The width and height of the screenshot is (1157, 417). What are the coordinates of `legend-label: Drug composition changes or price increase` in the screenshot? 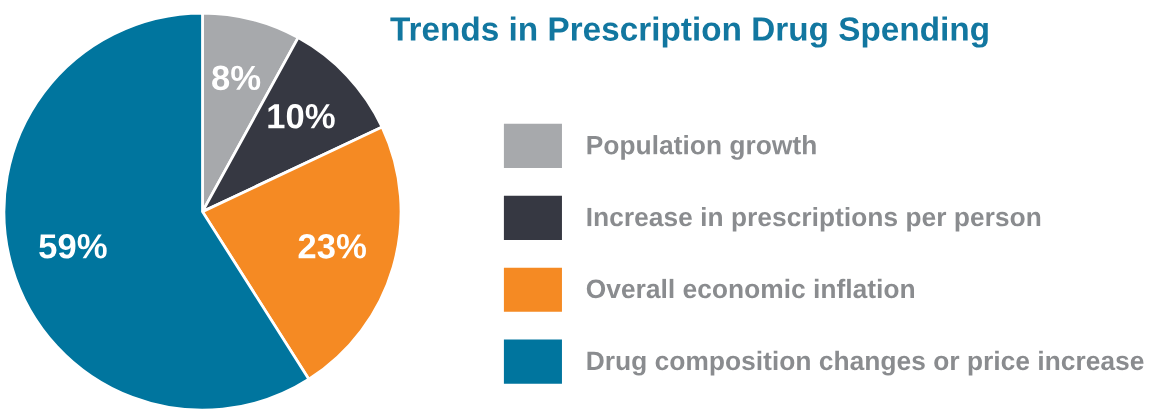 It's located at (865, 363).